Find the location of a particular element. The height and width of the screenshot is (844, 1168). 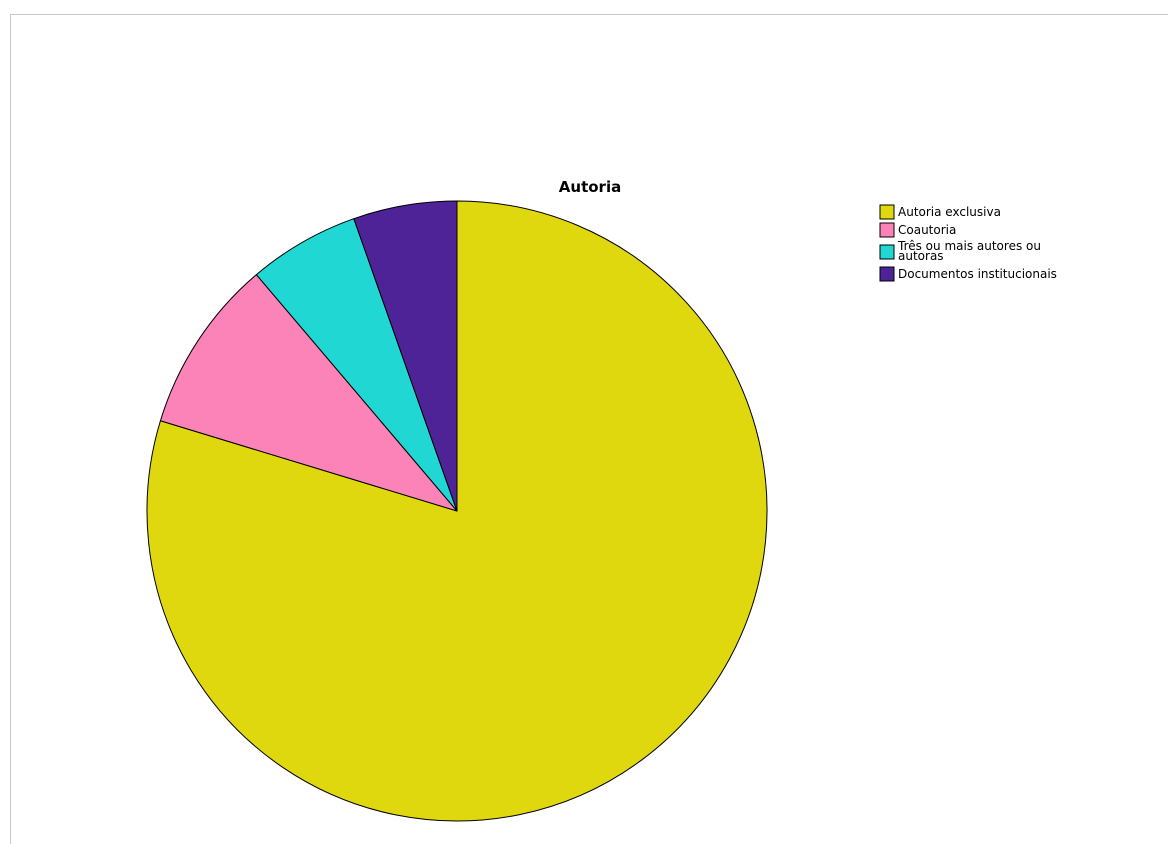

legend-label: Autoria exclusiva is located at coordinates (949, 212).